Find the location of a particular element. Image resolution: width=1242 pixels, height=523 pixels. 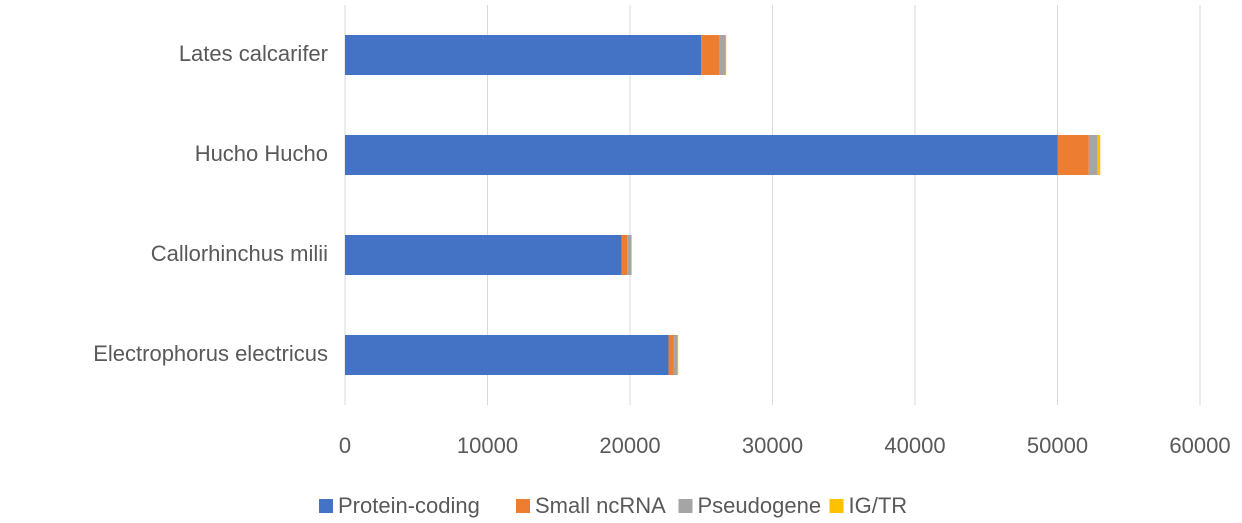

legend-label: Small ncRNA is located at coordinates (600, 505).